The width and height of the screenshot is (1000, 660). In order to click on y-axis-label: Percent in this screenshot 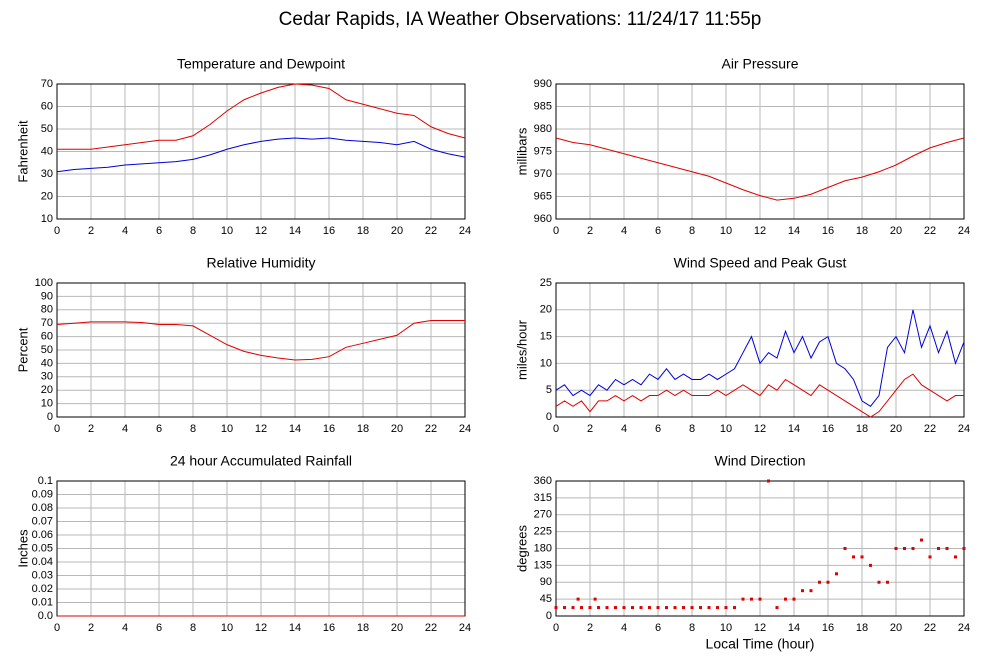, I will do `click(22, 349)`.